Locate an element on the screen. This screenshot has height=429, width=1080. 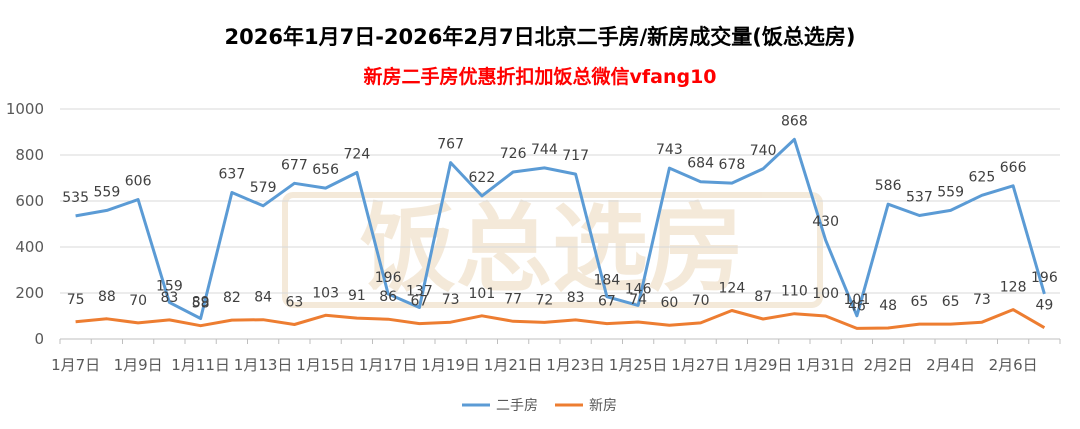
data-label: 82 is located at coordinates (232, 298).